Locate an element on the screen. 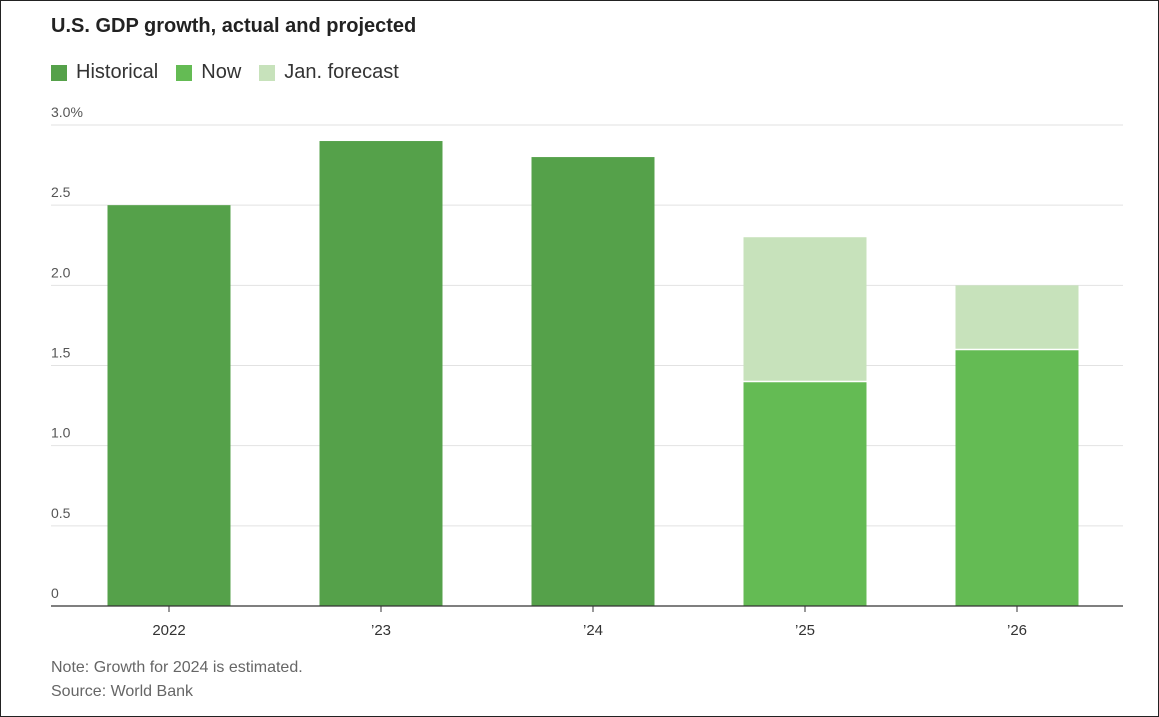  legend-swatch-jan-forecast is located at coordinates (267, 72).